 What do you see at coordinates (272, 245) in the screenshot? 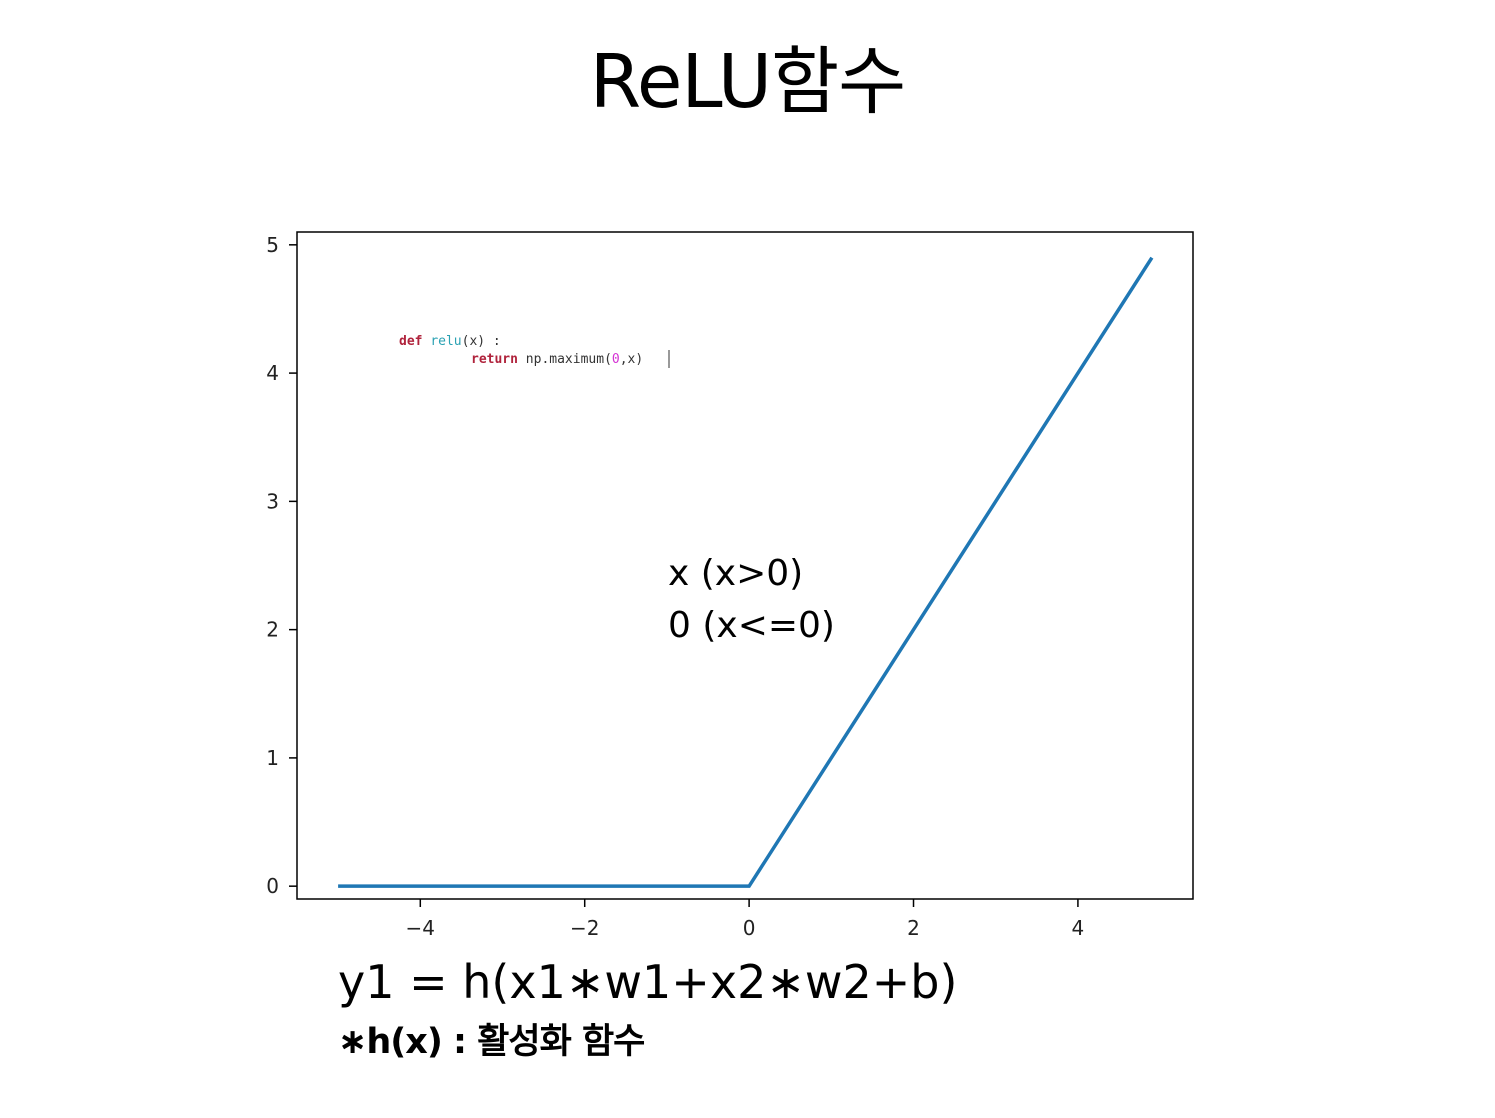
I see `y-tick-label: 5` at bounding box center [272, 245].